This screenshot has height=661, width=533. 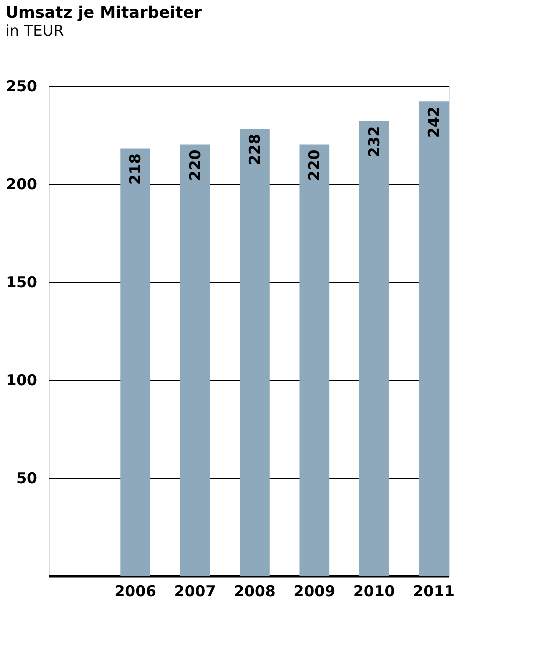 What do you see at coordinates (195, 591) in the screenshot?
I see `x-tick-label: 2007` at bounding box center [195, 591].